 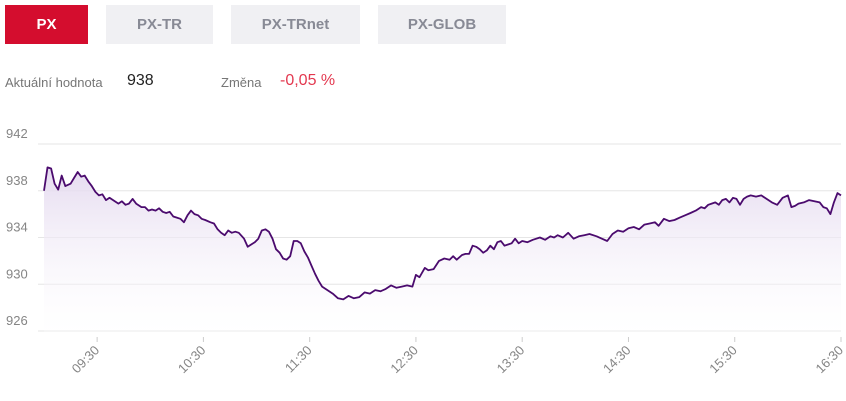 I want to click on y-axis: 926 930 934 938 942, so click(x=17, y=227).